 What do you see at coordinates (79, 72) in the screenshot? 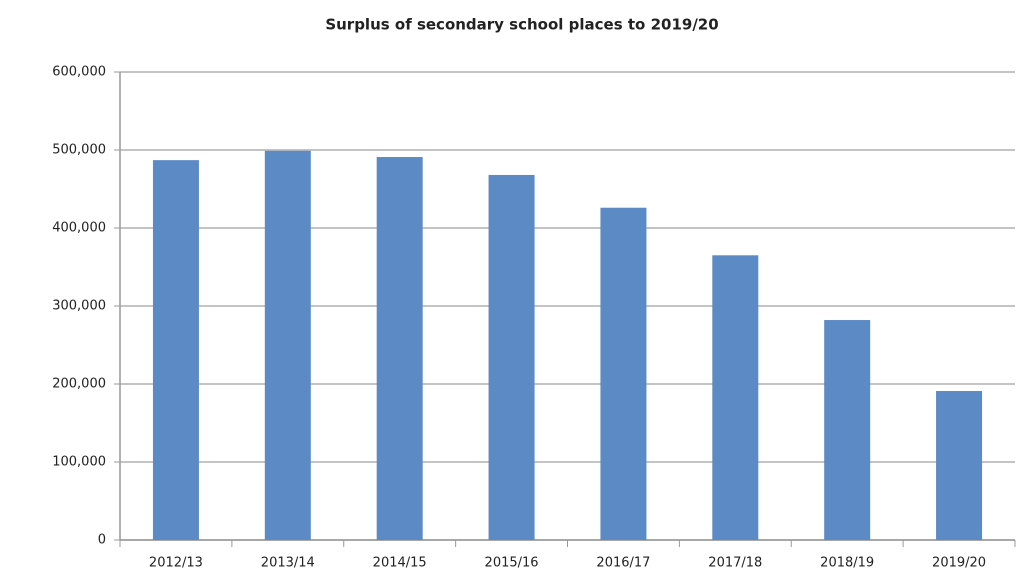
I see `y-tick-label: 600,000` at bounding box center [79, 72].